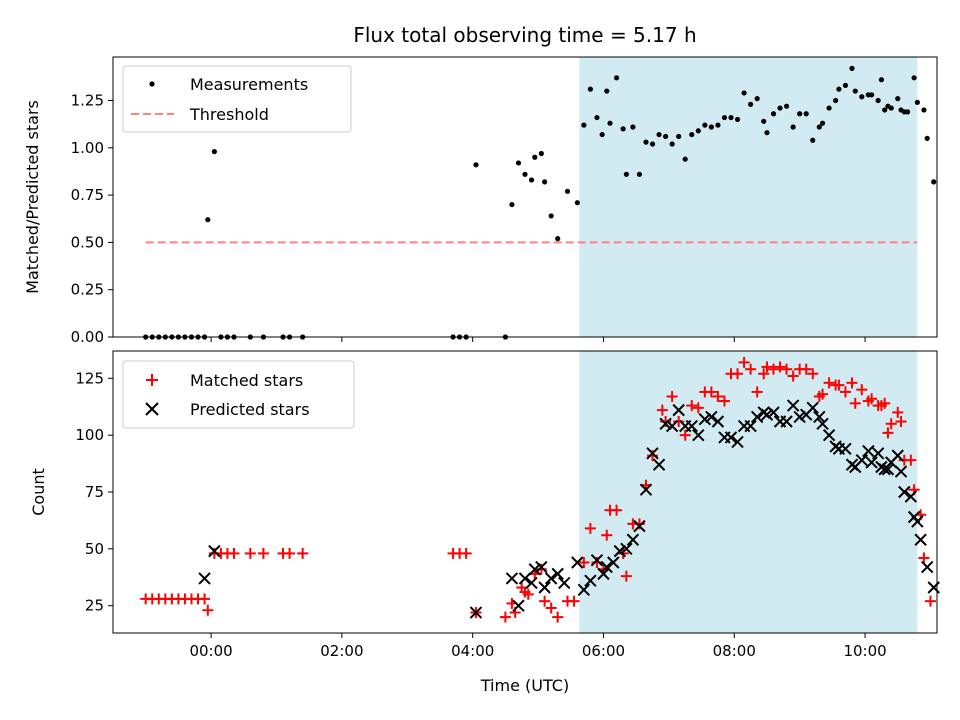 Image resolution: width=960 pixels, height=720 pixels. I want to click on ratio-ytick-label: 1.25, so click(87, 101).